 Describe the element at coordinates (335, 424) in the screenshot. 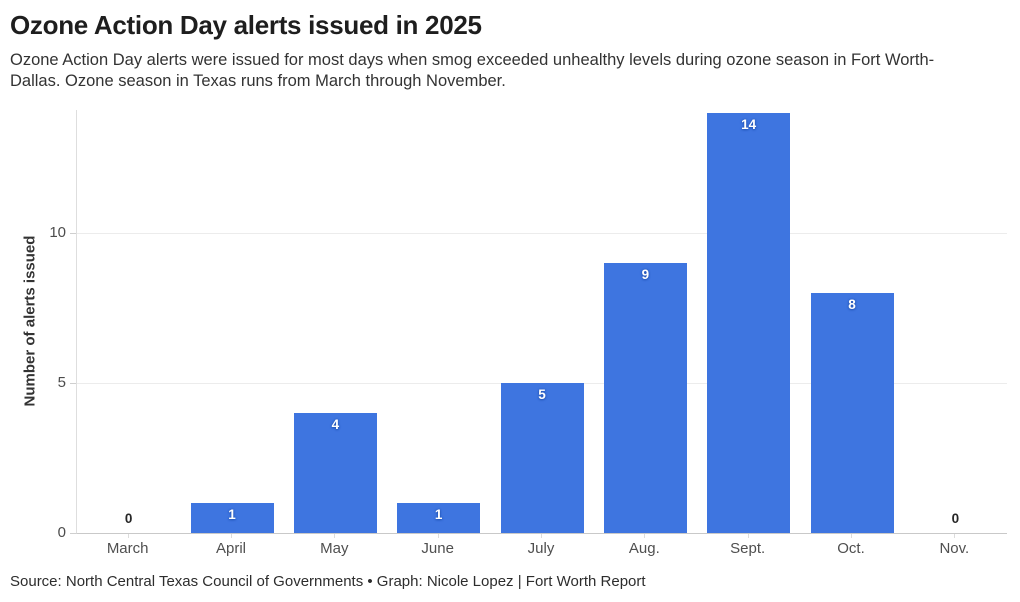

I see `bar-value-label: 4` at that location.